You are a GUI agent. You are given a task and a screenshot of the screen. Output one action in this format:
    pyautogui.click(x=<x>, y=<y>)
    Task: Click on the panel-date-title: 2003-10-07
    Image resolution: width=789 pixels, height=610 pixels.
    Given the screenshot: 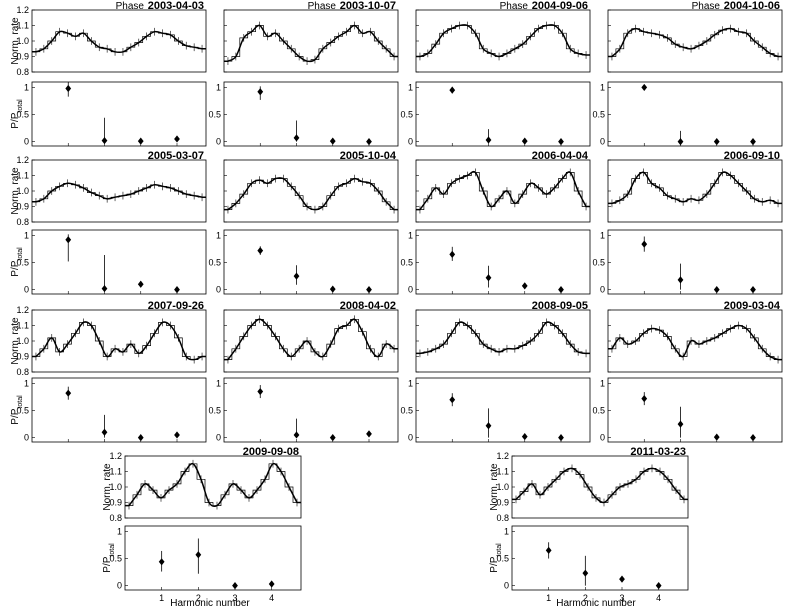 What is the action you would take?
    pyautogui.click(x=368, y=6)
    